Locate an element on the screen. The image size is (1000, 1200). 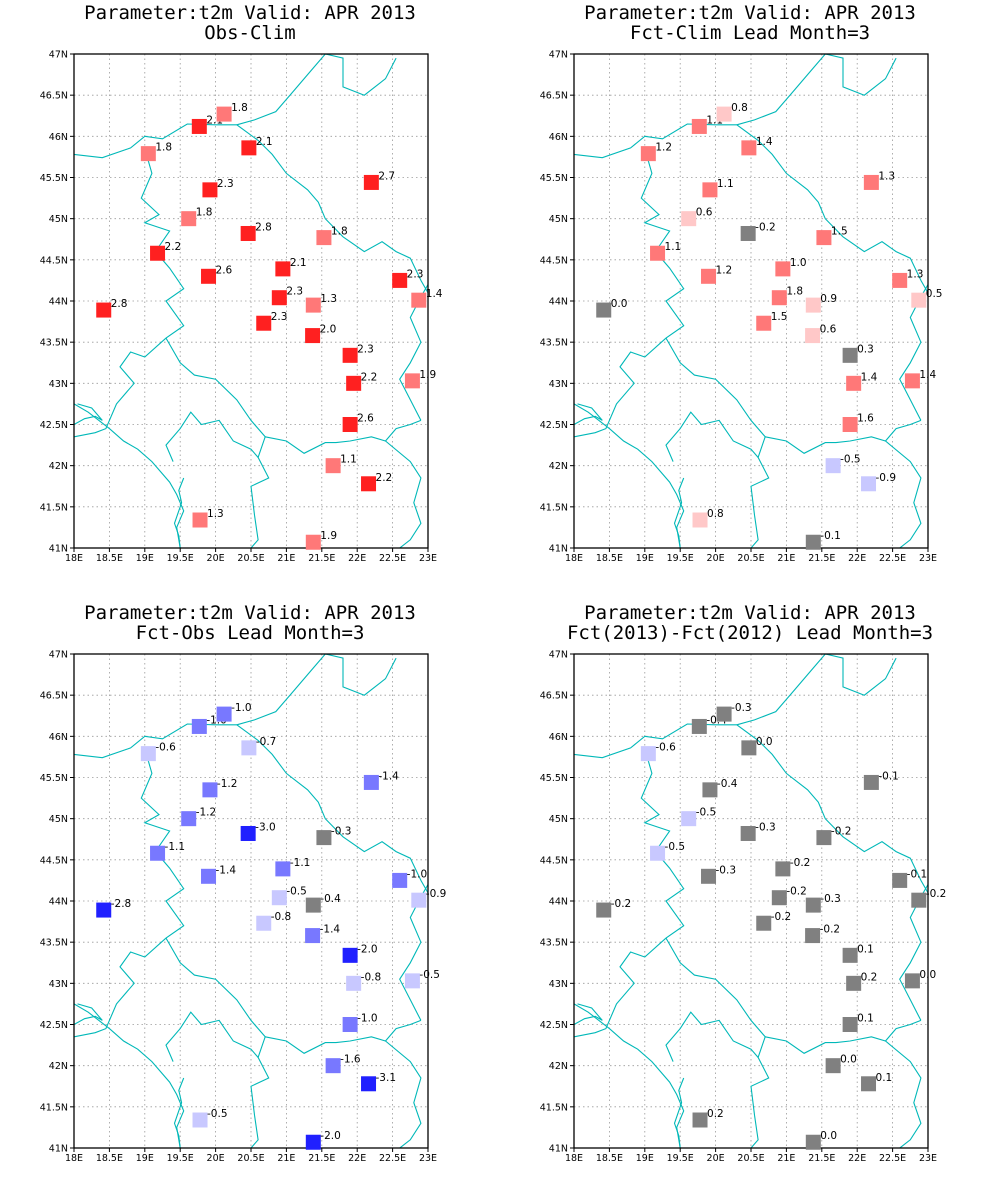
station-value-label: -0.8 is located at coordinates (371, 977).